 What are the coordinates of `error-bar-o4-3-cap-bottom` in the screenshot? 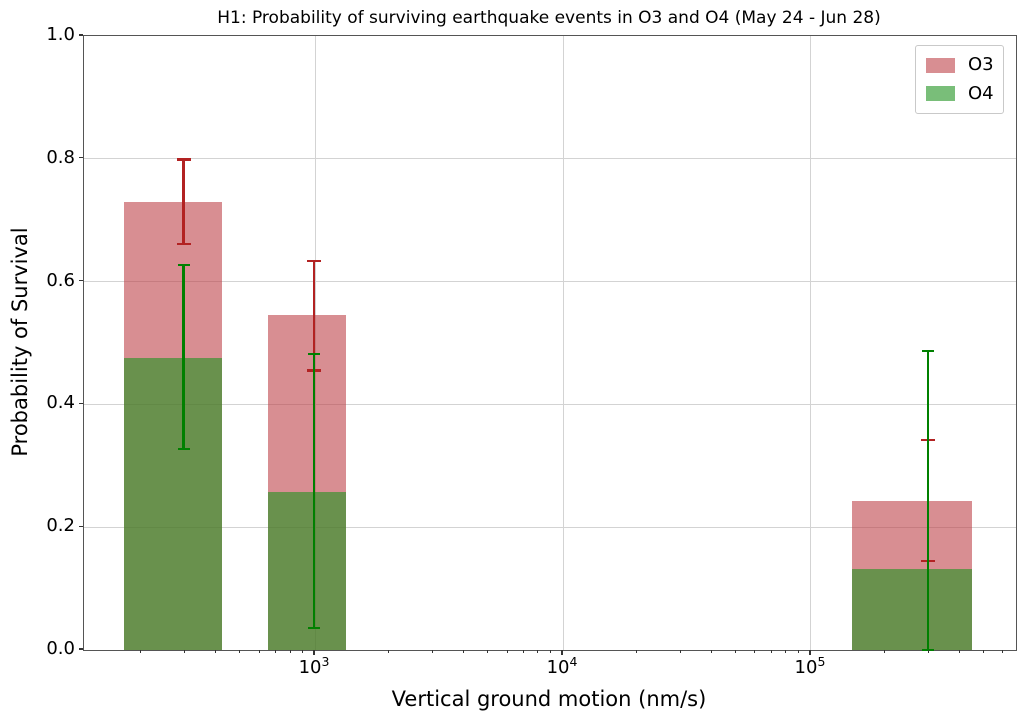 It's located at (928, 650).